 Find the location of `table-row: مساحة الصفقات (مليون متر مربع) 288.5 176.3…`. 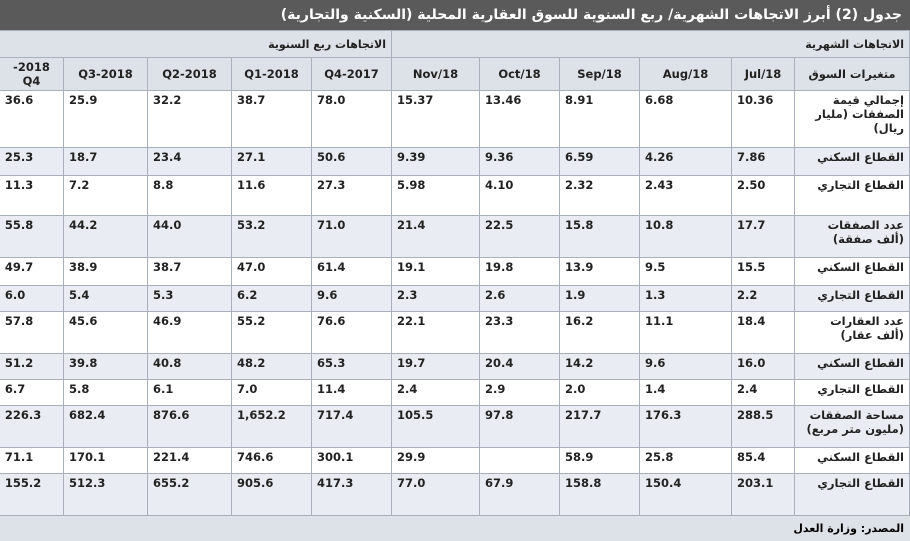

table-row: مساحة الصفقات (مليون متر مربع) 288.5 176.3… is located at coordinates (455, 426).